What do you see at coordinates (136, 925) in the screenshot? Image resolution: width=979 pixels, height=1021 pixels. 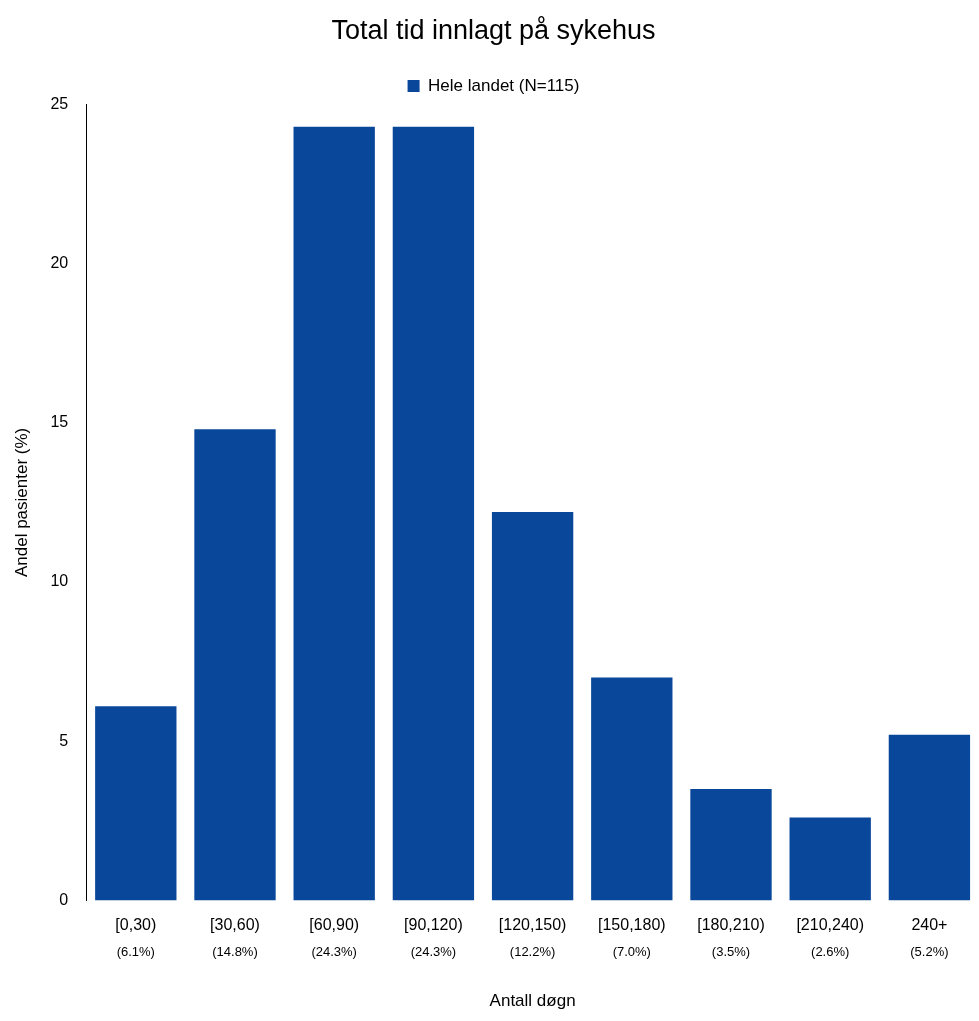 I see `x-tick-label: [0,30)` at bounding box center [136, 925].